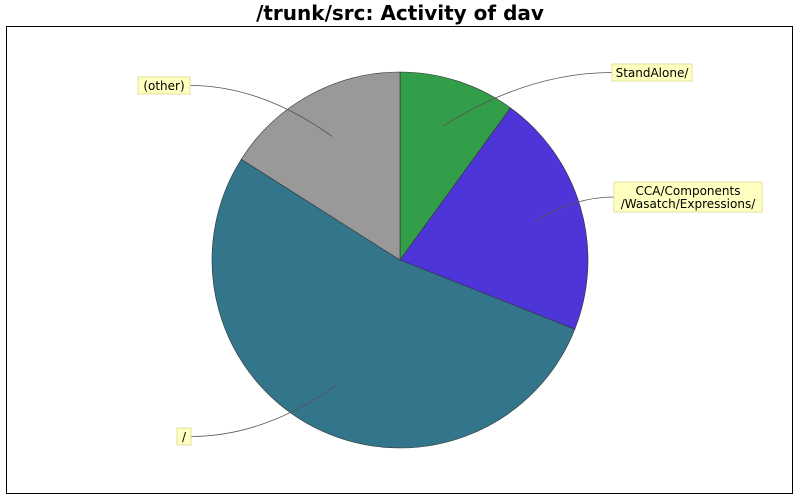 This screenshot has width=800, height=500. I want to click on pie-label-3: (other), so click(235, 106).